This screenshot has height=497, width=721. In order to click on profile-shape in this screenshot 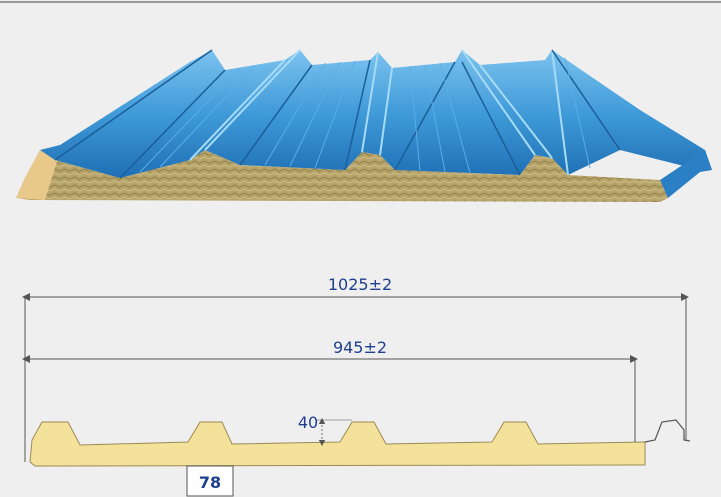, I will do `click(337, 444)`.